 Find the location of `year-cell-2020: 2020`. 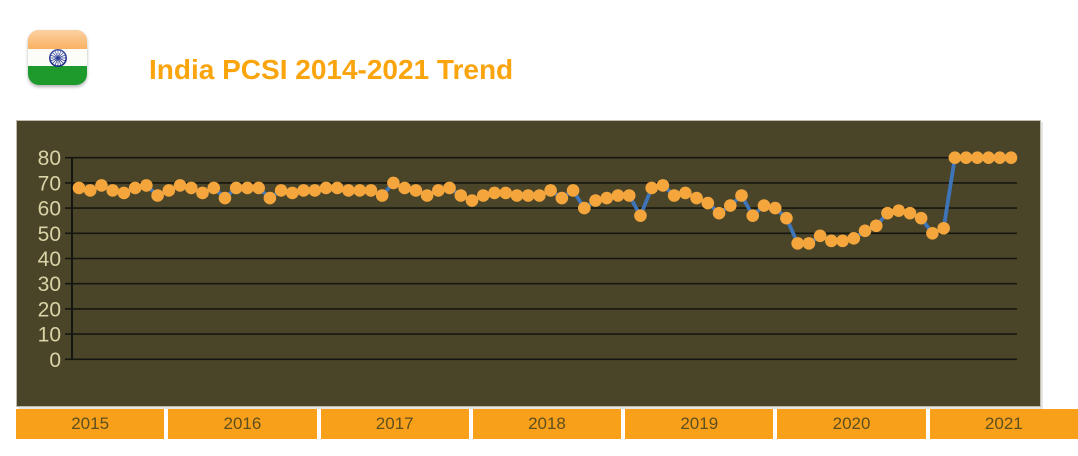

year-cell-2020: 2020 is located at coordinates (851, 424).